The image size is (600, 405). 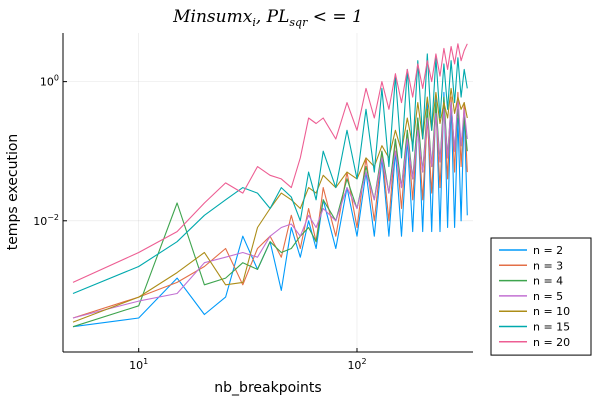 What do you see at coordinates (267, 18) in the screenshot?
I see `chart-title: Minsumxi, PLsqr < = 1` at bounding box center [267, 18].